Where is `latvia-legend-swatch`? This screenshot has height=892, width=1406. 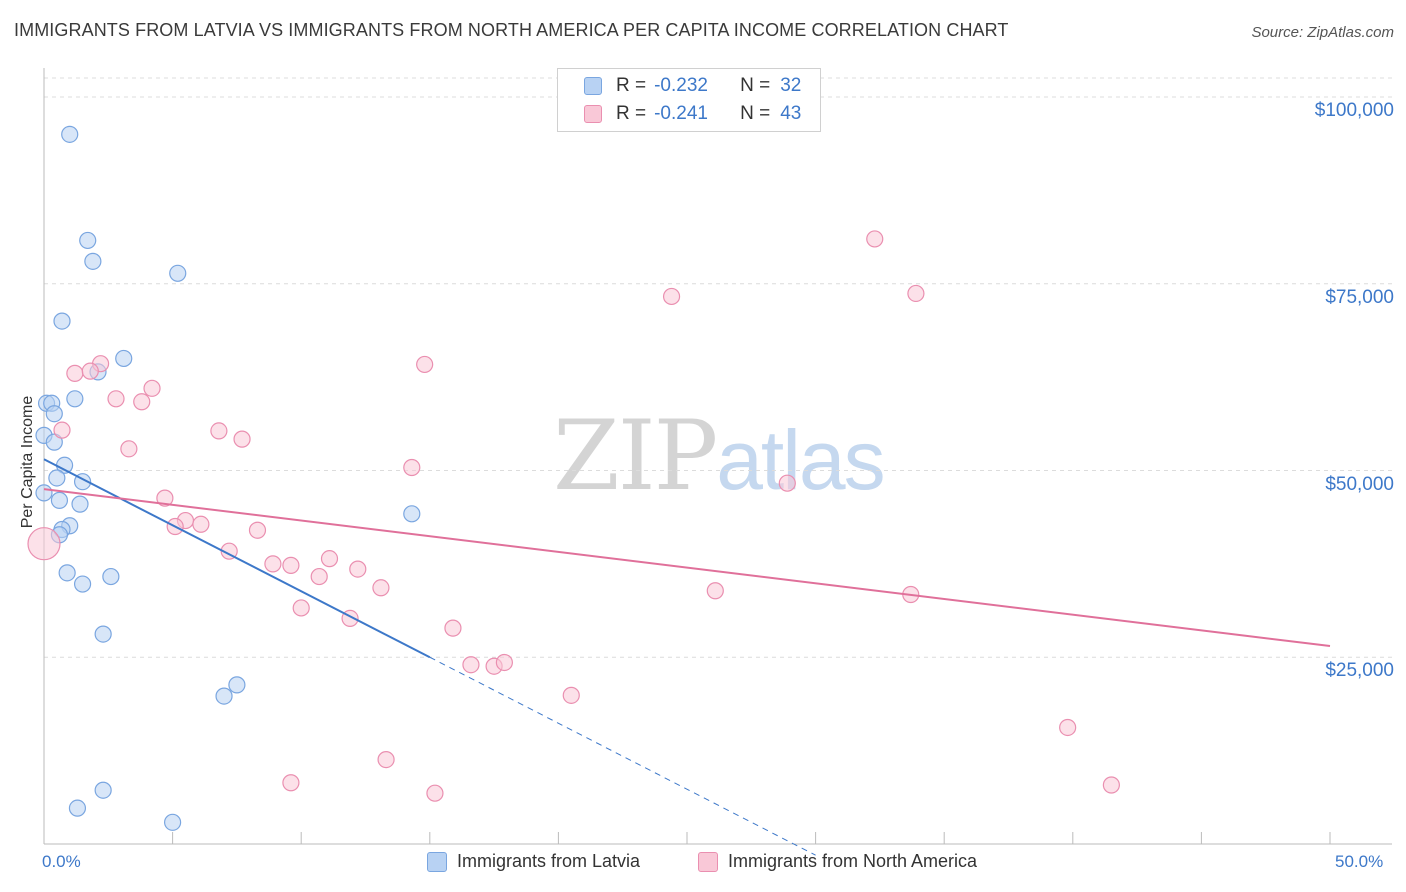
latvia-legend-swatch is located at coordinates (437, 861).